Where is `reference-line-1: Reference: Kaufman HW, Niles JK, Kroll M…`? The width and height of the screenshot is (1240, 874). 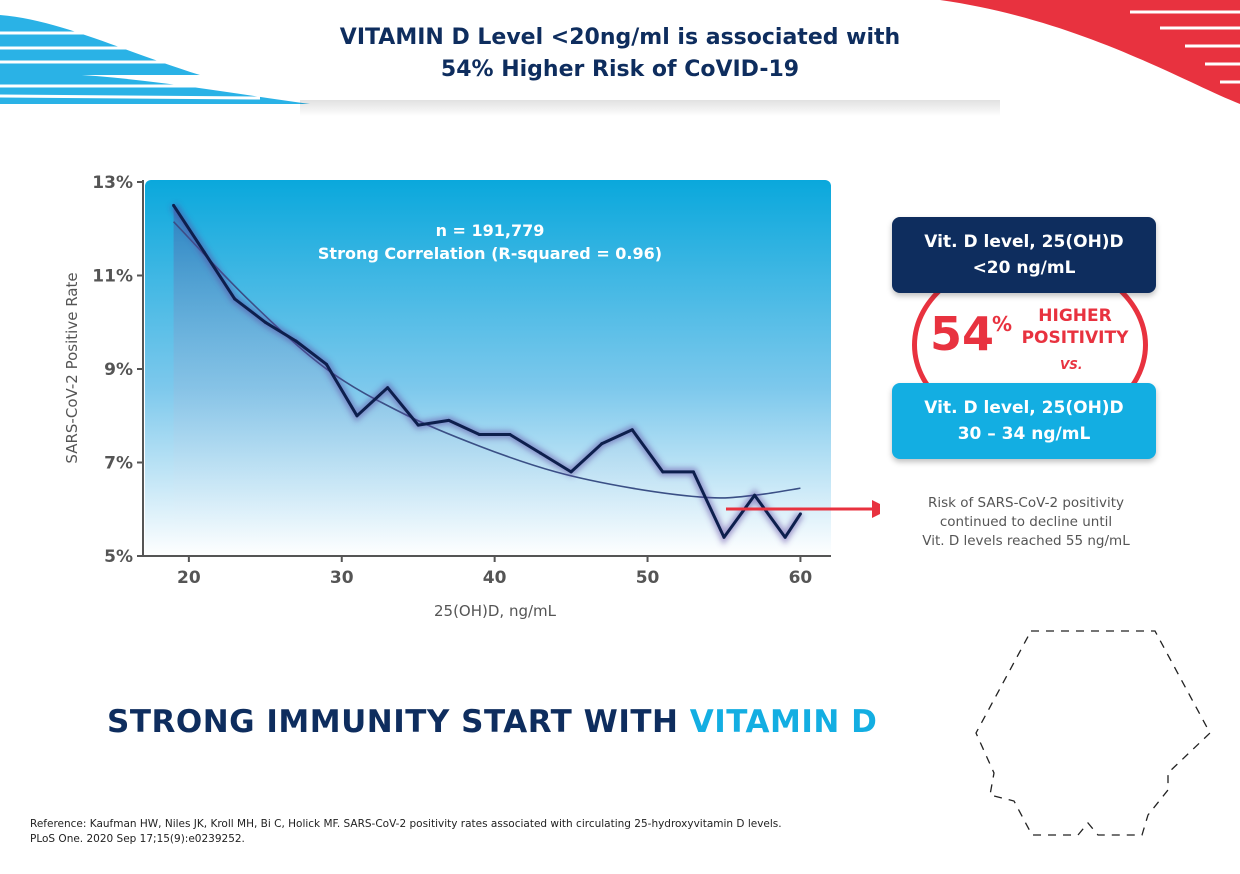
reference-line-1: Reference: Kaufman HW, Niles JK, Kroll M… is located at coordinates (406, 824).